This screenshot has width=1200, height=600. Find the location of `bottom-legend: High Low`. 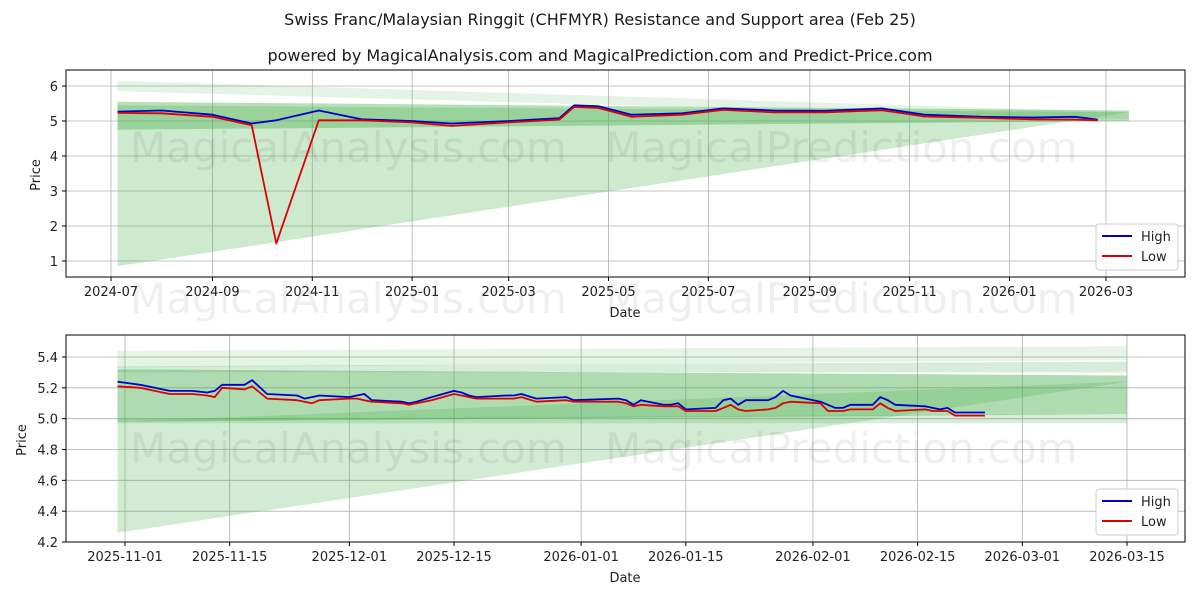

bottom-legend: High Low is located at coordinates (1137, 512).